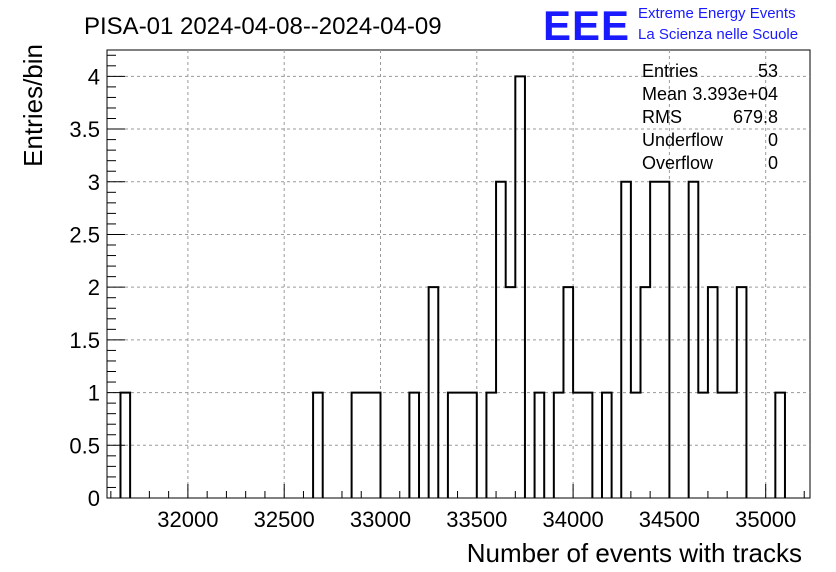 The height and width of the screenshot is (572, 836). Describe the element at coordinates (187, 519) in the screenshot. I see `x-tick-label: 32000` at that location.